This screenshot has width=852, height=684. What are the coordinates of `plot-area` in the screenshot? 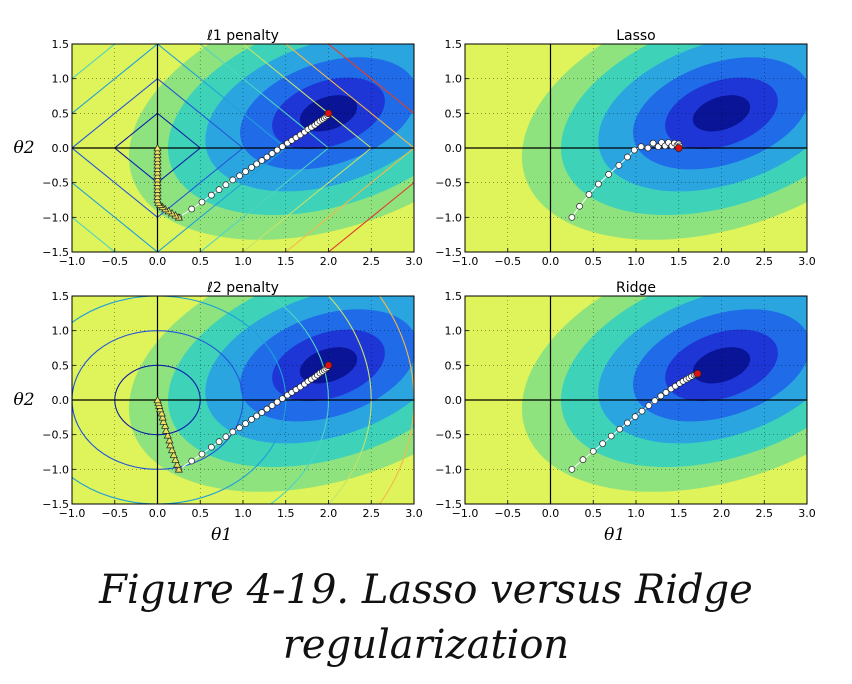 It's located at (636, 400).